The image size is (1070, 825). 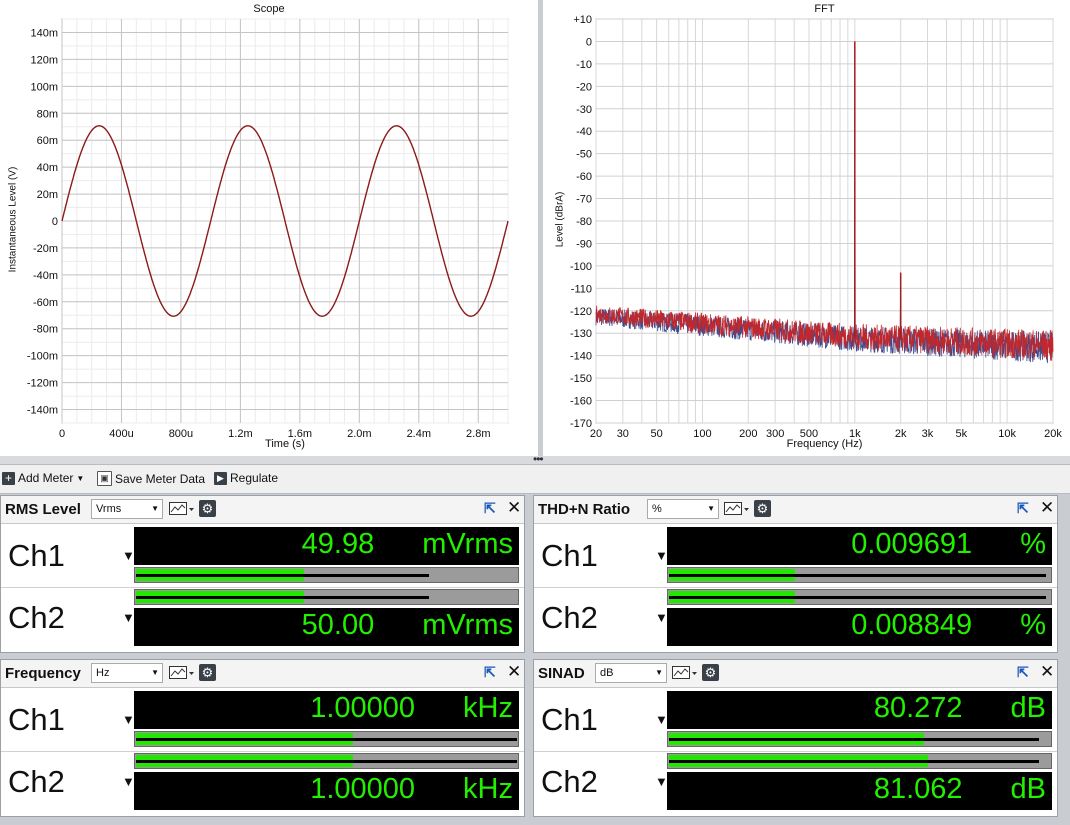 I want to click on y-tick-label: -10, so click(x=584, y=65).